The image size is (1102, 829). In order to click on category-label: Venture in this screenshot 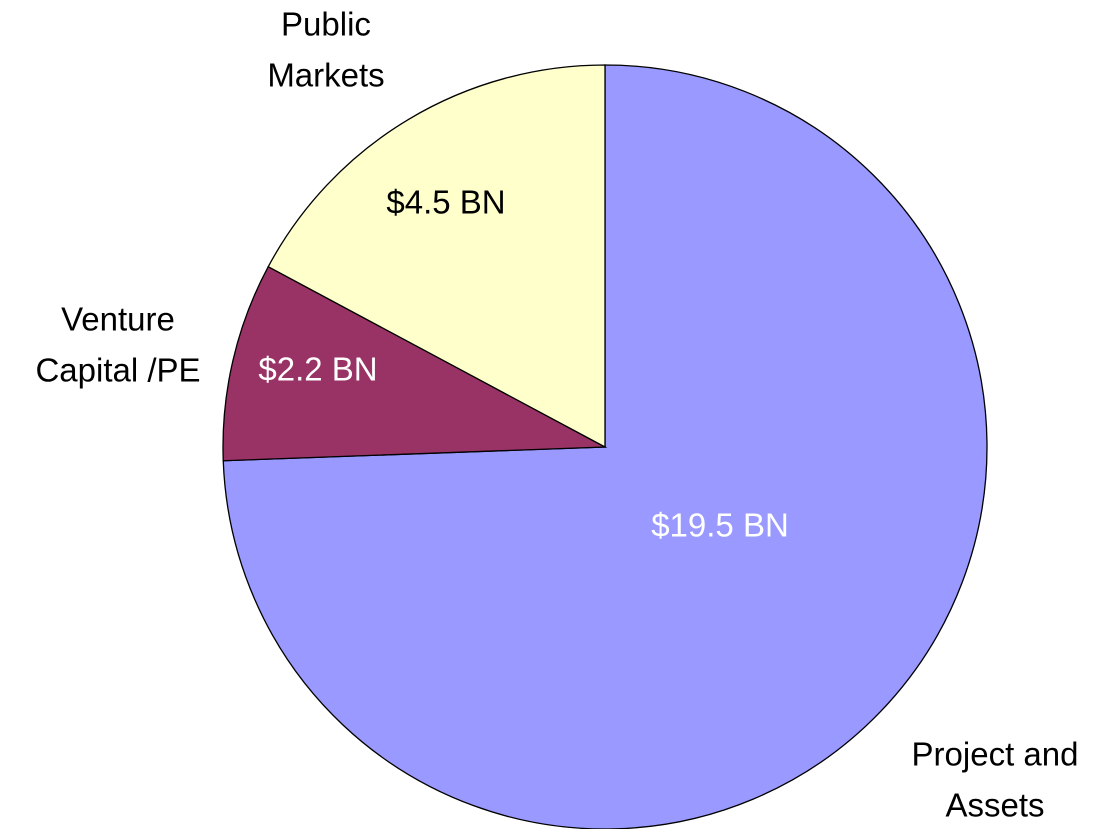, I will do `click(118, 319)`.